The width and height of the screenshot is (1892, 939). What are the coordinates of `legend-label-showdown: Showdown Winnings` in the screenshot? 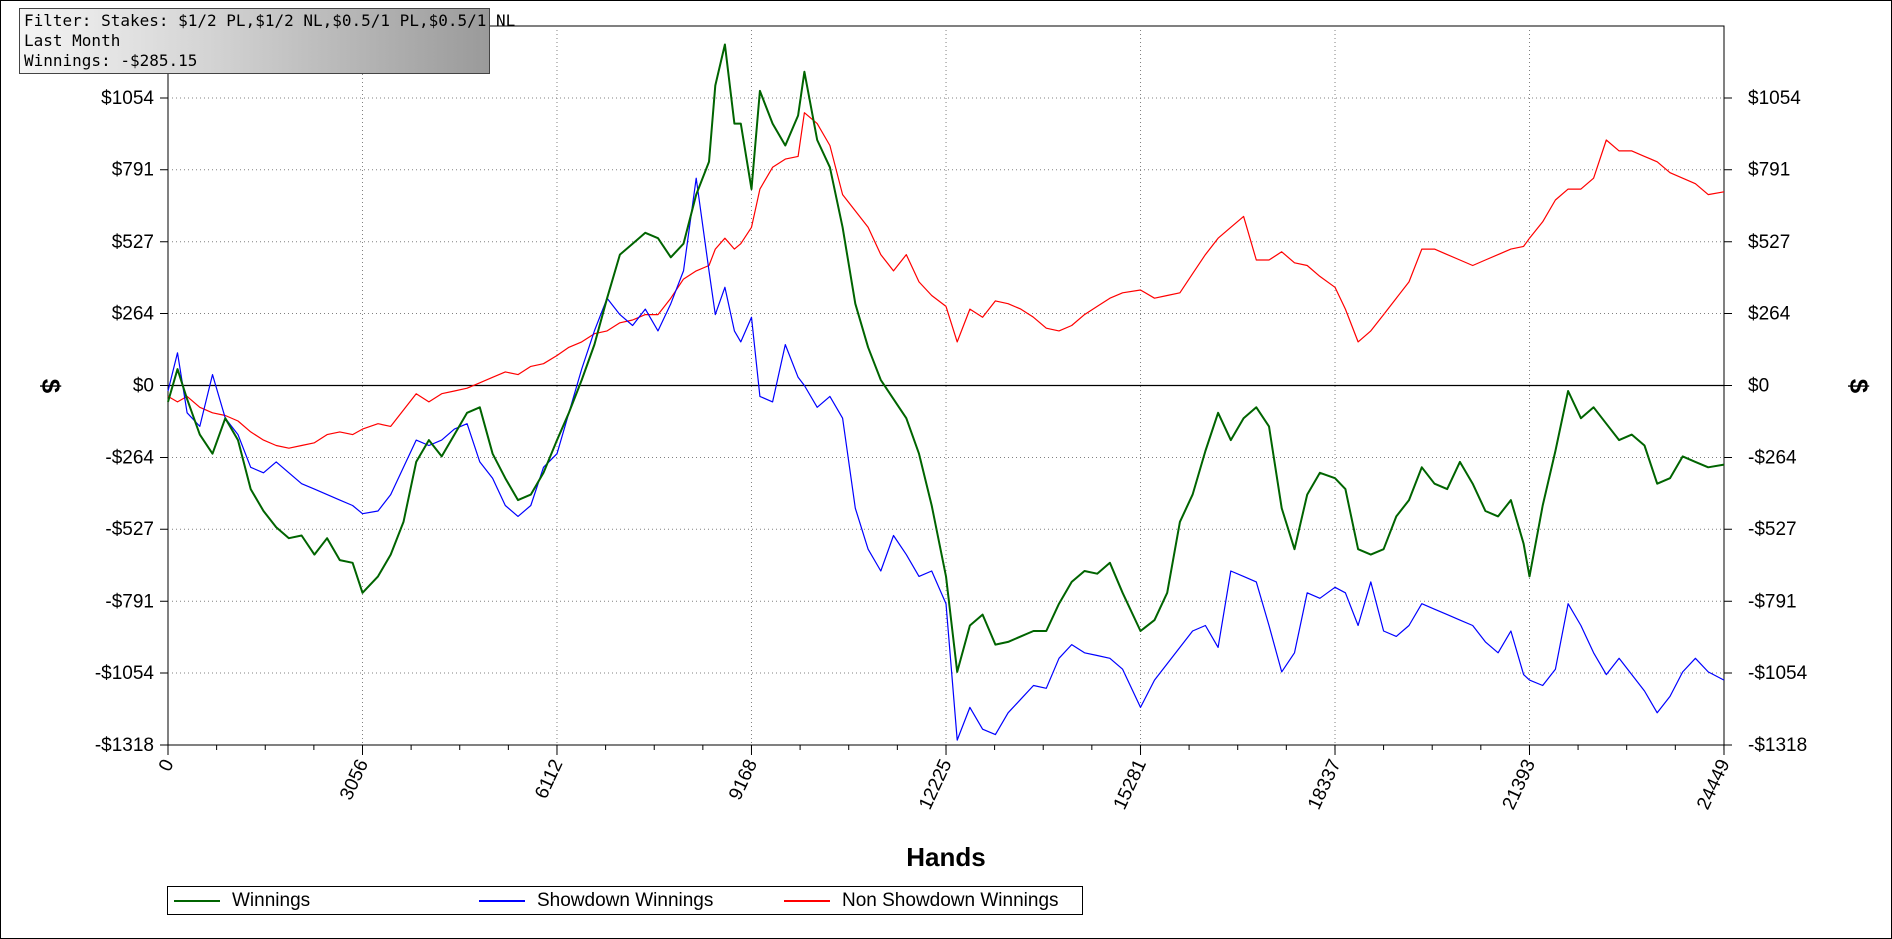 It's located at (625, 900).